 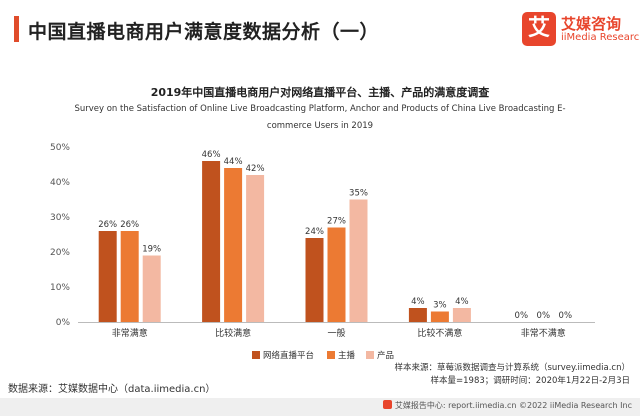 What do you see at coordinates (233, 333) in the screenshot?
I see `x-tick-label: 比较满意` at bounding box center [233, 333].